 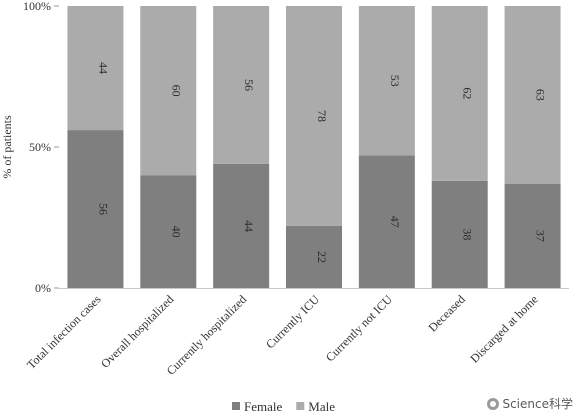 What do you see at coordinates (43, 288) in the screenshot?
I see `y-tick-label: 0%` at bounding box center [43, 288].